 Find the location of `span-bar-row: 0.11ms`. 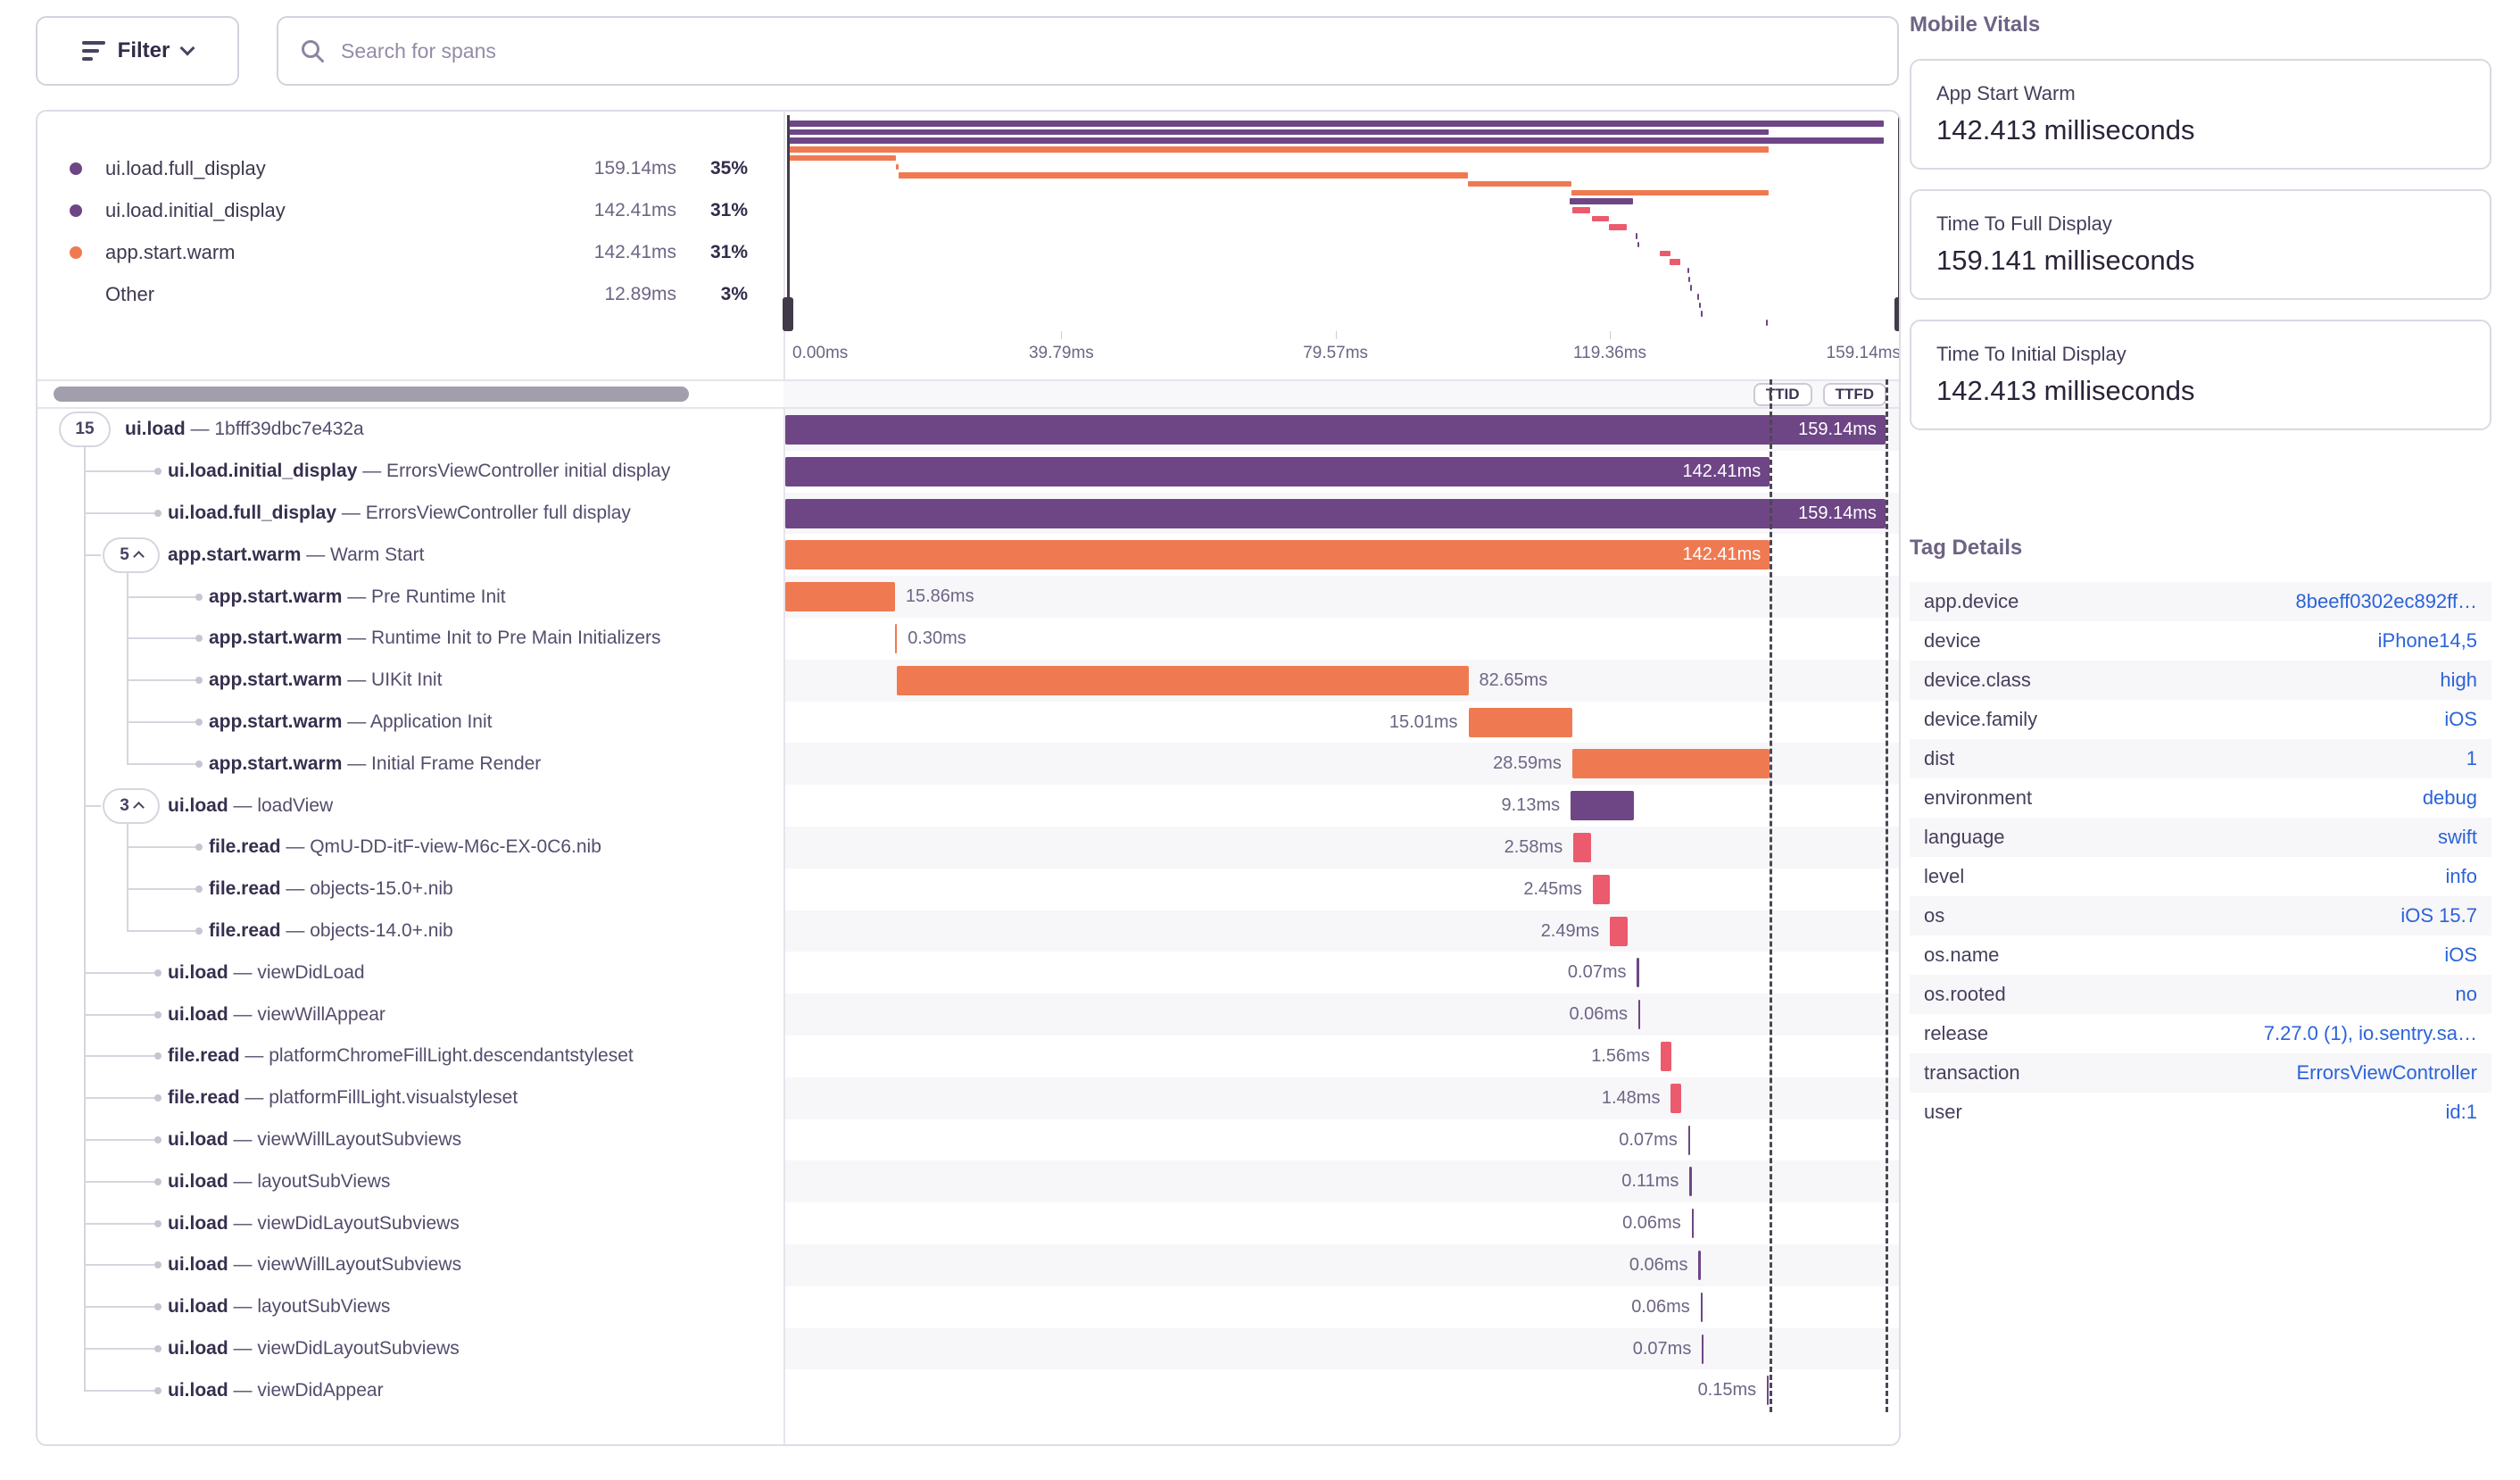

span-bar-row: 0.11ms is located at coordinates (1342, 1181).